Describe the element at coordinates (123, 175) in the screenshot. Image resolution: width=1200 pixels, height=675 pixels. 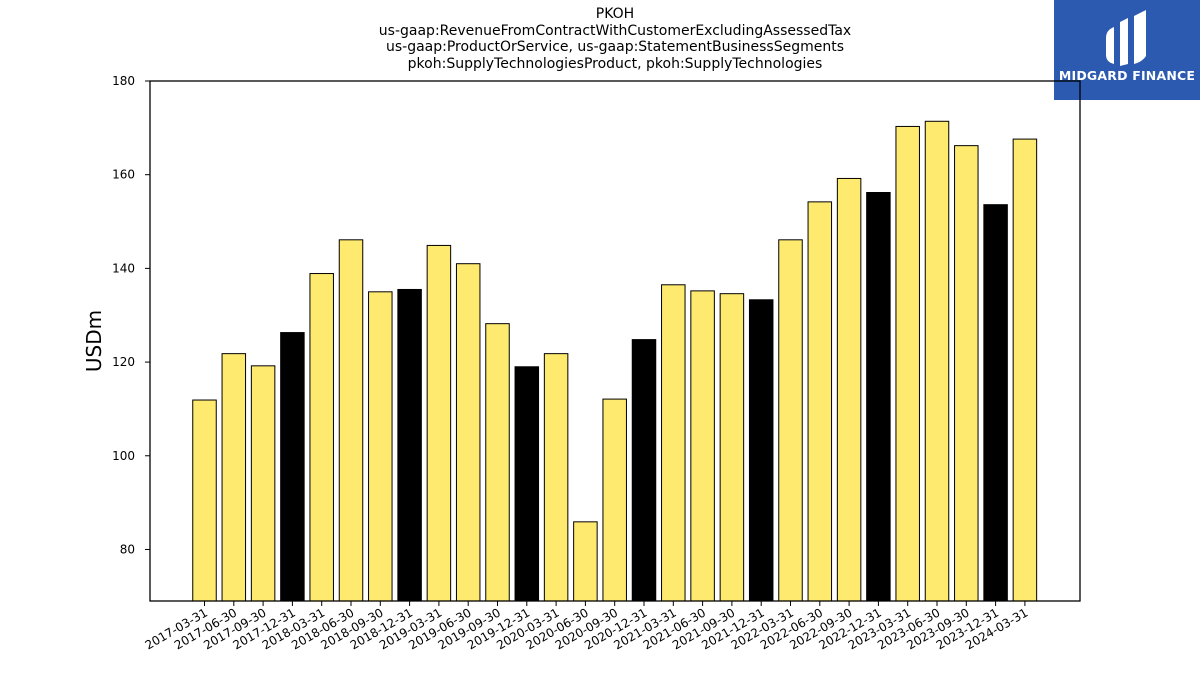
I see `y-tick-label: 160` at that location.